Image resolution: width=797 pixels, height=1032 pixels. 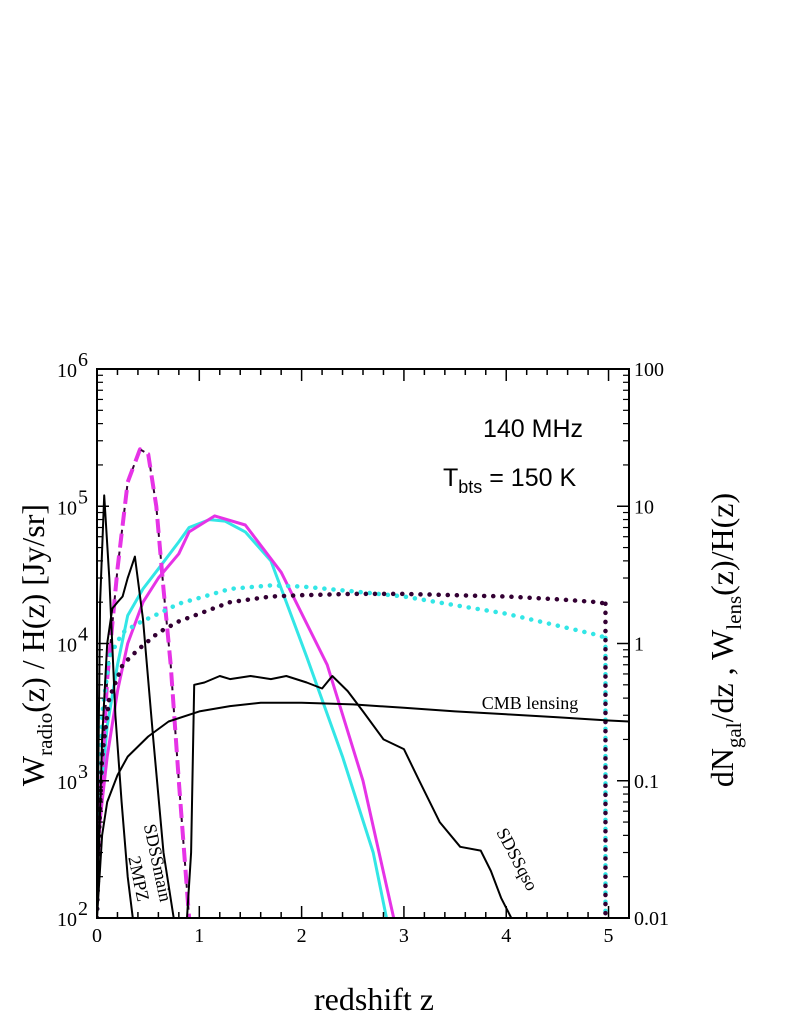 What do you see at coordinates (734, 735) in the screenshot?
I see `y-right-title-sub1: gal` at bounding box center [734, 735].